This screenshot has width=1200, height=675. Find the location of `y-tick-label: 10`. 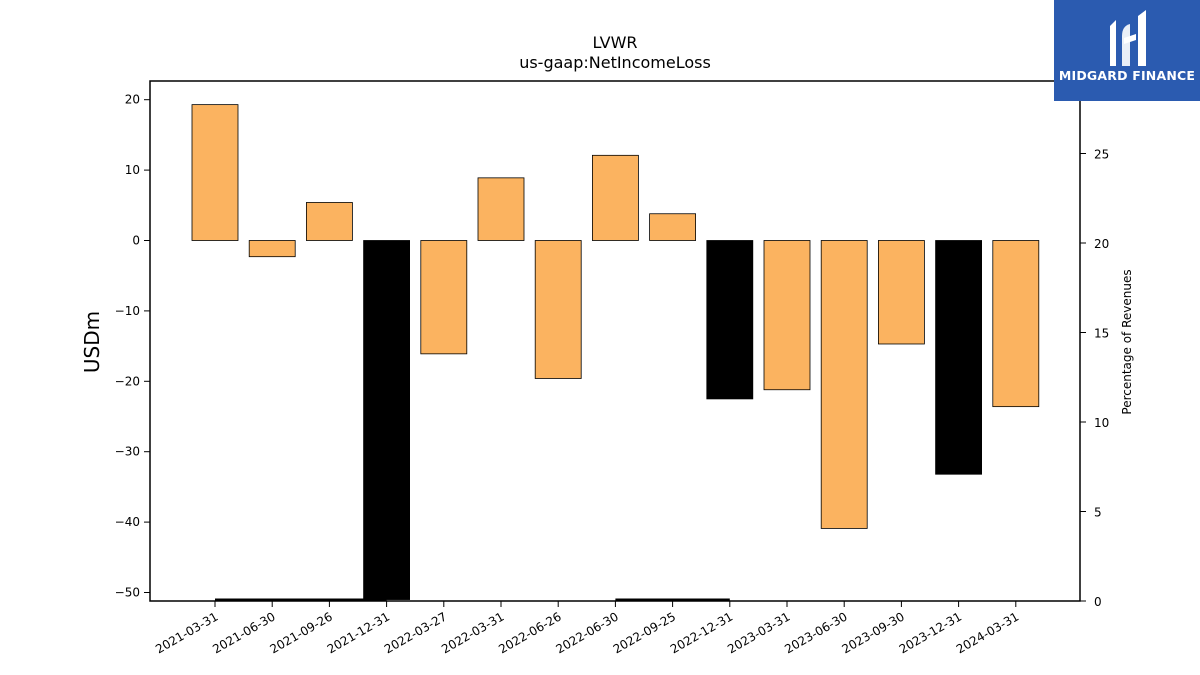

y-tick-label: 10 is located at coordinates (132, 170).